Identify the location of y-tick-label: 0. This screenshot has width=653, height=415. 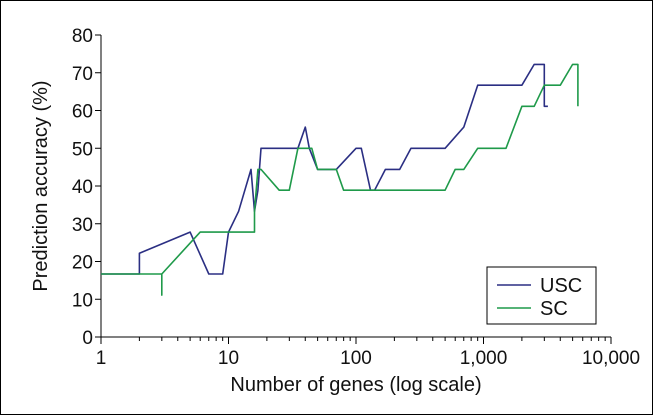
(87, 338).